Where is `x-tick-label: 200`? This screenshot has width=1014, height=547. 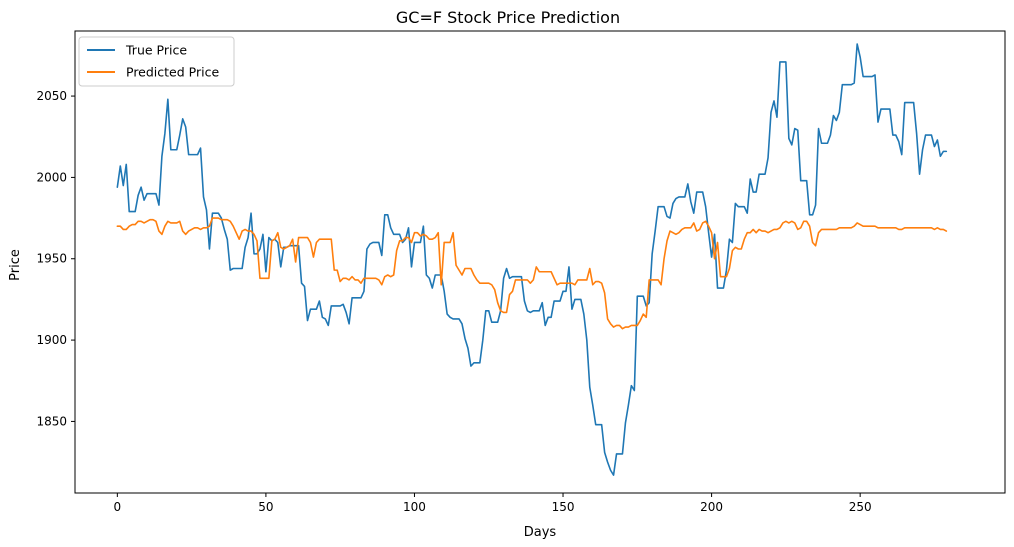 x-tick-label: 200 is located at coordinates (711, 507).